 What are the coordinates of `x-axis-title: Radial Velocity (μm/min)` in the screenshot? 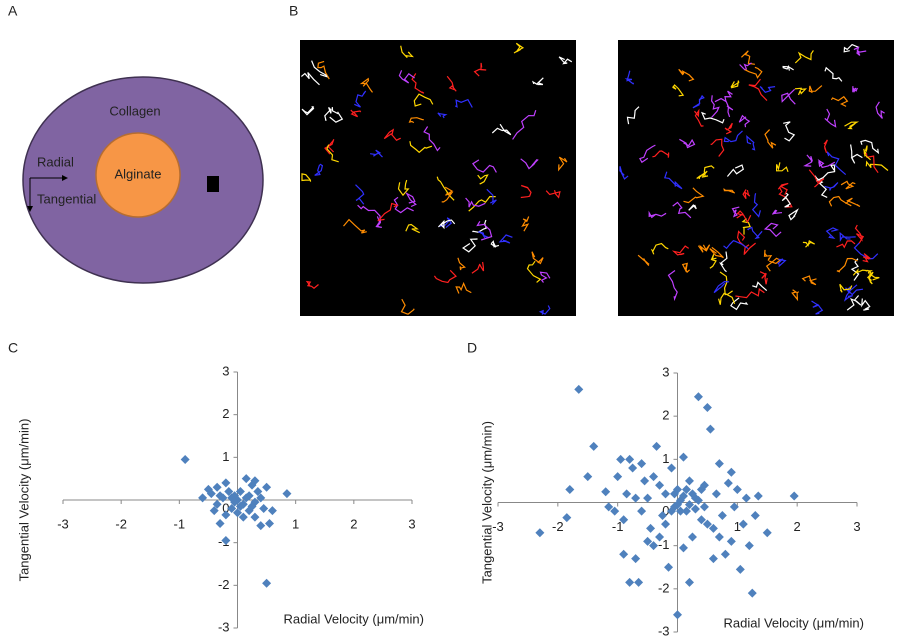 It's located at (354, 618).